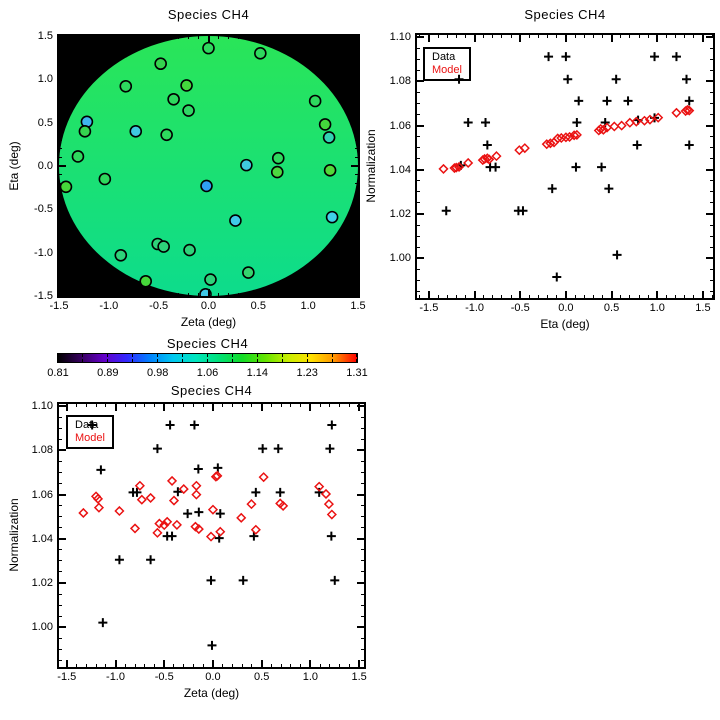  What do you see at coordinates (90, 432) in the screenshot?
I see `zeta-scatter-legend: Data Model` at bounding box center [90, 432].